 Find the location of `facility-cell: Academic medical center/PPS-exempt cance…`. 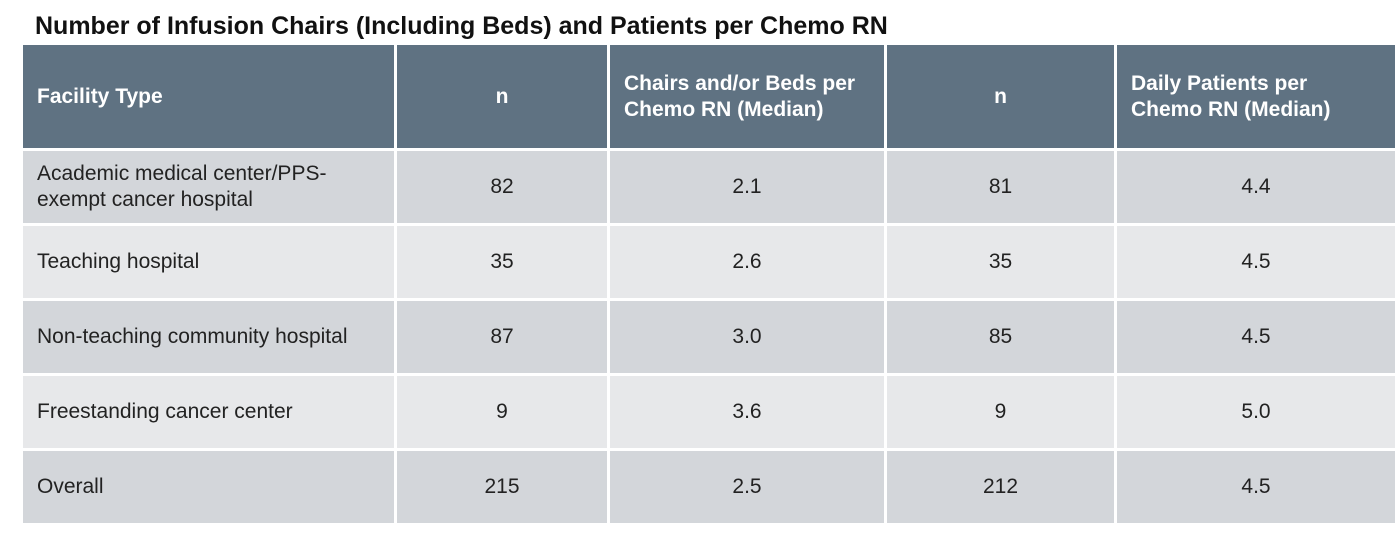

facility-cell: Academic medical center/PPS-exempt cance… is located at coordinates (208, 187).